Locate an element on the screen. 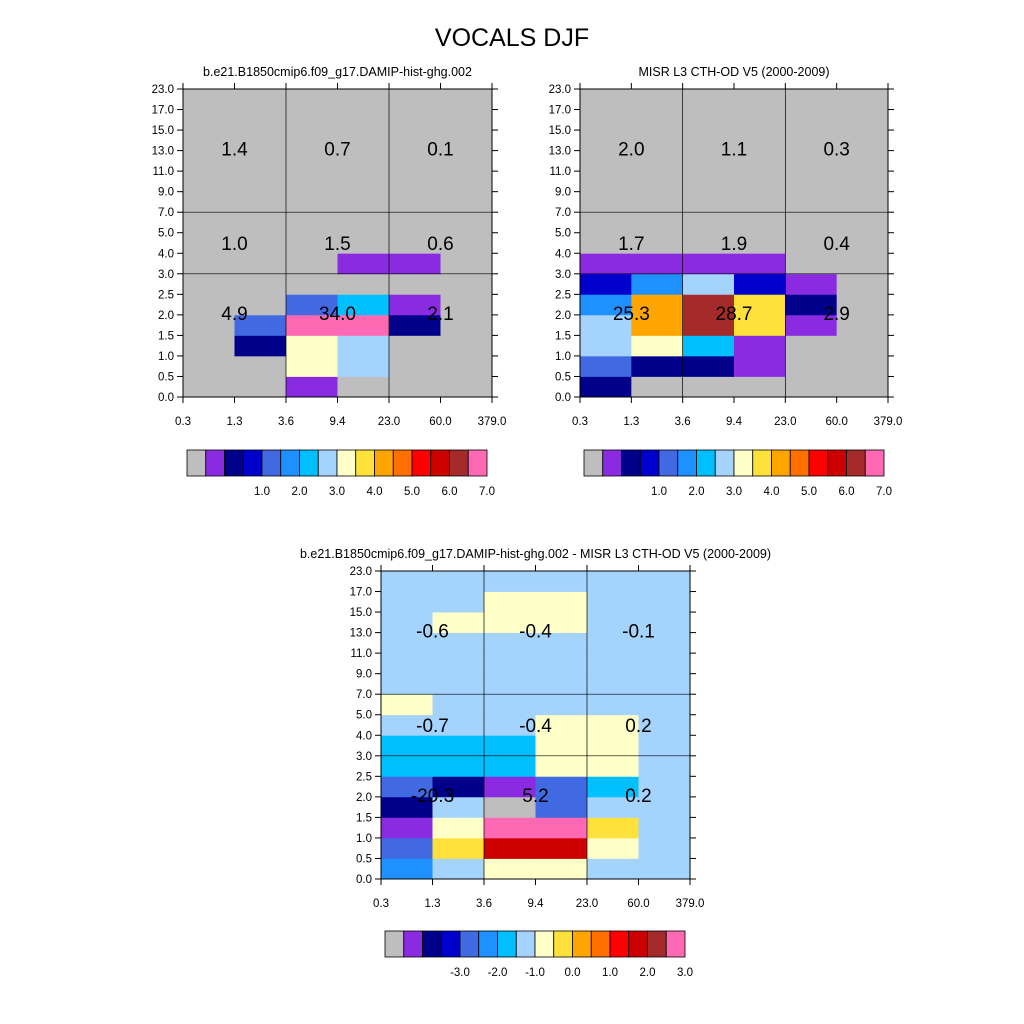 The height and width of the screenshot is (1024, 1024). model-box-value: 0.6 is located at coordinates (440, 244).